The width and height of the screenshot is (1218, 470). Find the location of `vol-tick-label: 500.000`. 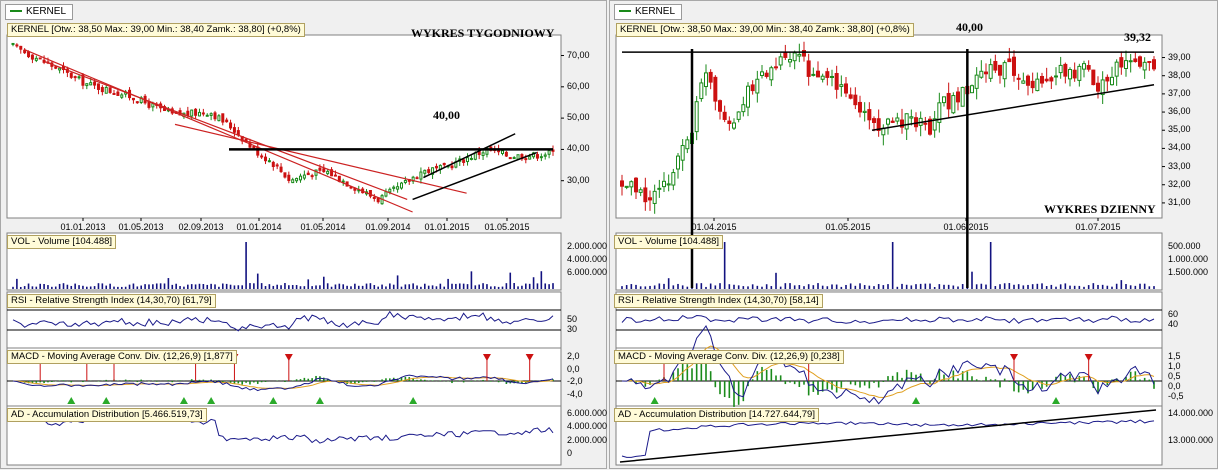

vol-tick-label: 500.000 is located at coordinates (1184, 246).